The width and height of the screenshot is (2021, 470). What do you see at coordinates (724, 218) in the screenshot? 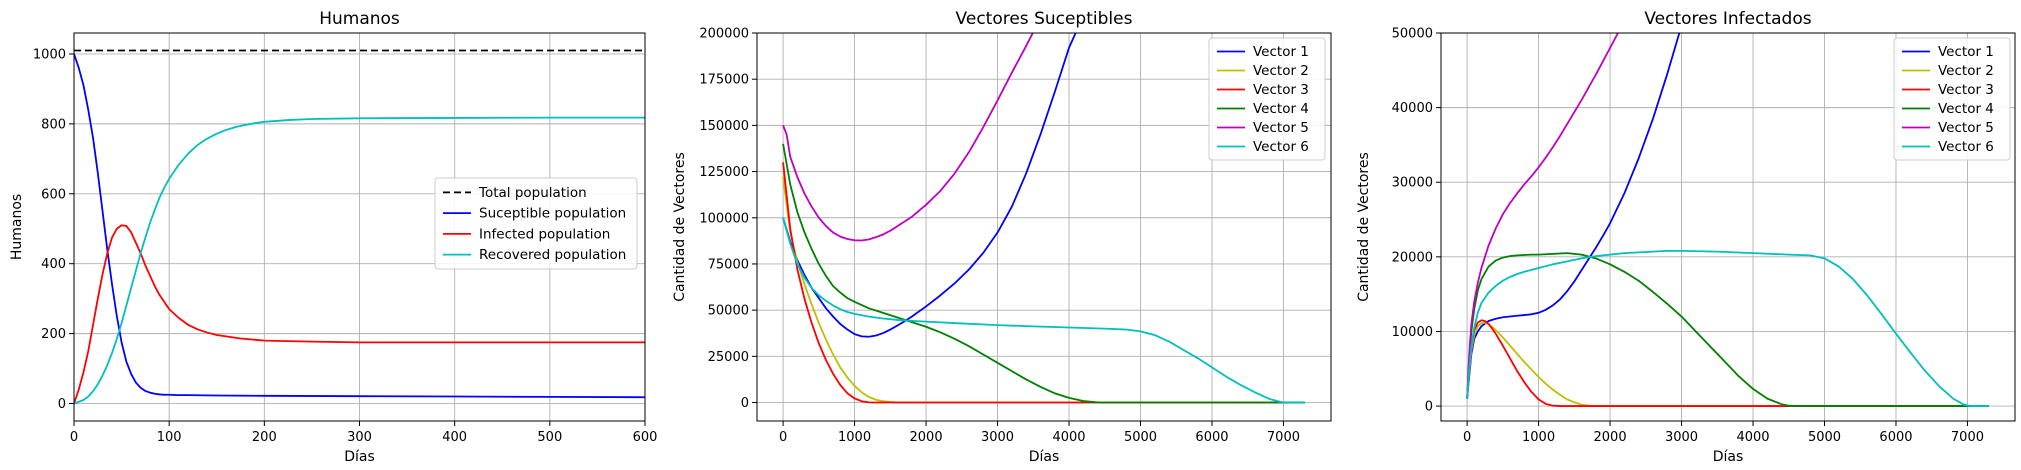
I see `y-tick-label: 100000` at bounding box center [724, 218].